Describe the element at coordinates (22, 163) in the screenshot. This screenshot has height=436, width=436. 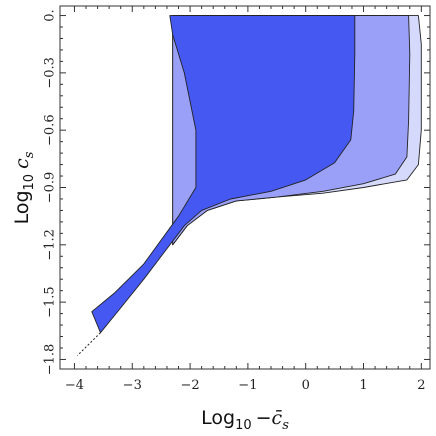
I see `y-axis-title-symbol: c` at that location.